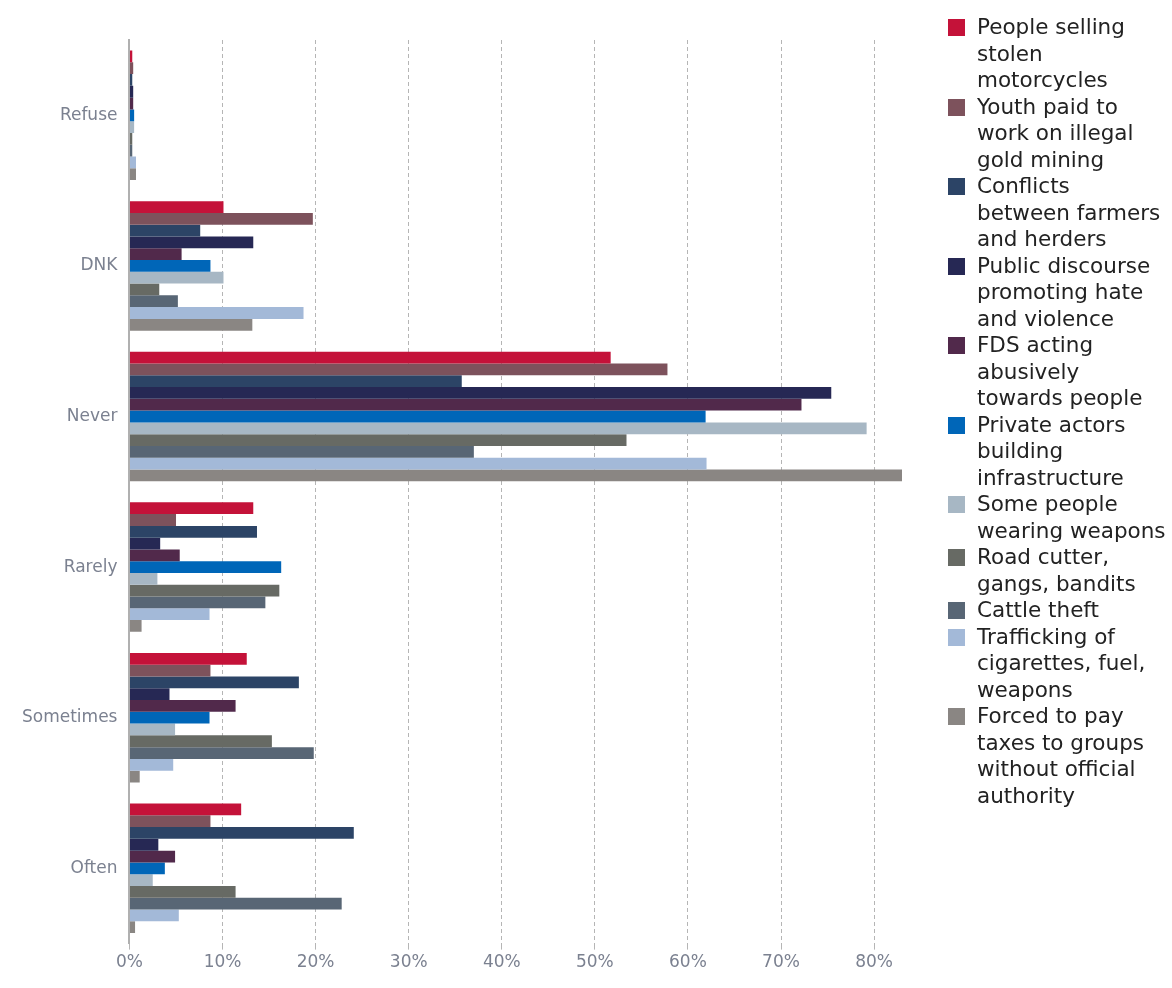  Describe the element at coordinates (1062, 663) in the screenshot. I see `legend-label: Trafficking of cigarettes, fuel, weapons` at that location.